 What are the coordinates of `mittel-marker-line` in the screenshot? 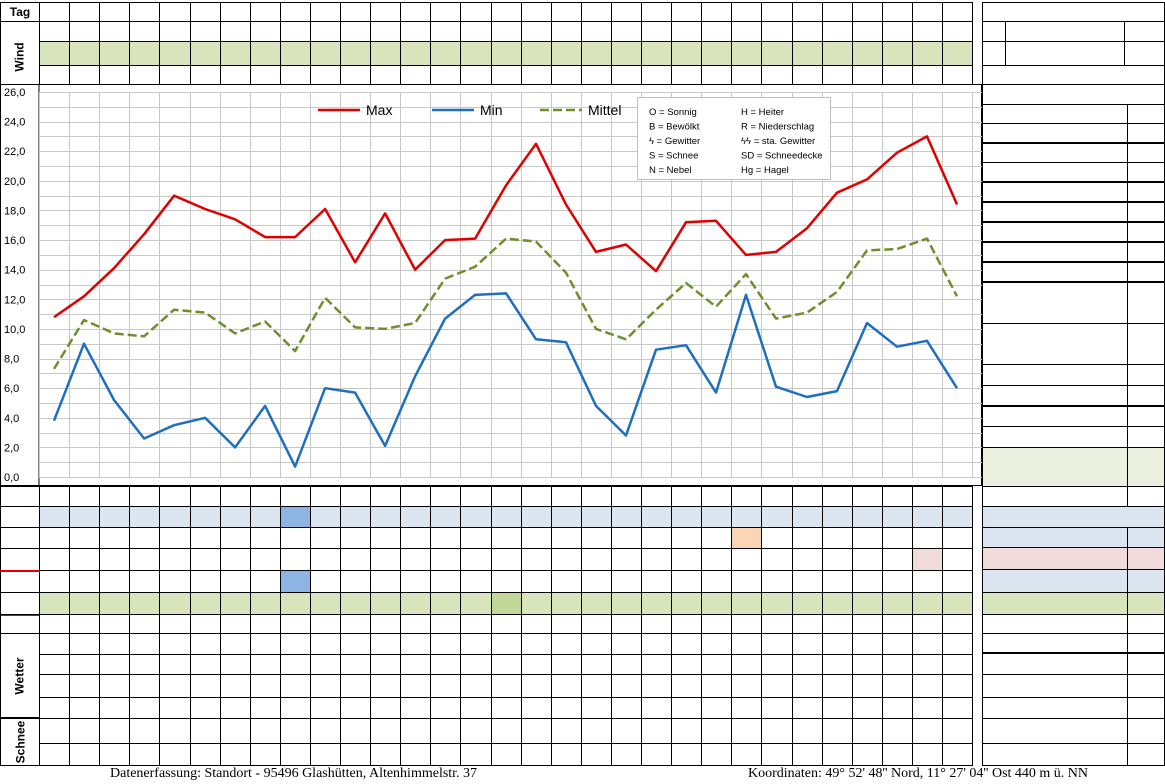 It's located at (20, 615).